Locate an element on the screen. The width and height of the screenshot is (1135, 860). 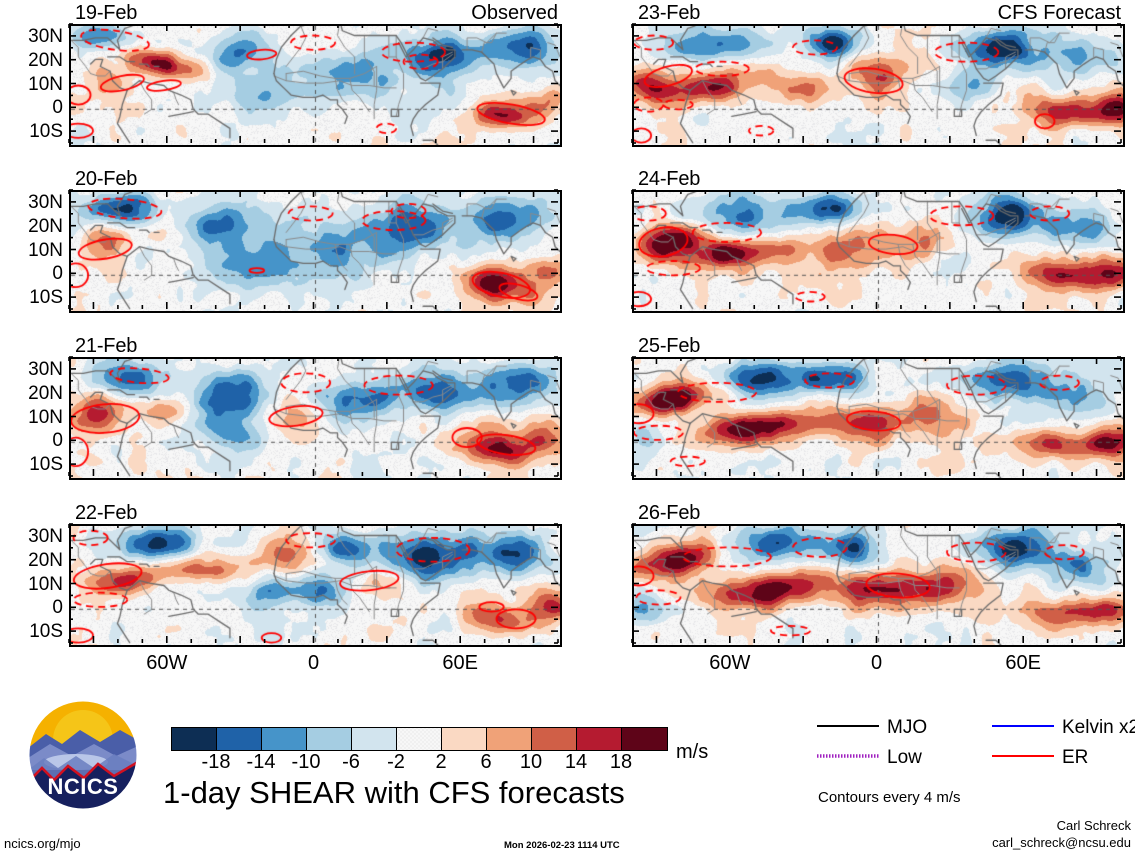
panel-date-label: 24-Feb is located at coordinates (669, 179).